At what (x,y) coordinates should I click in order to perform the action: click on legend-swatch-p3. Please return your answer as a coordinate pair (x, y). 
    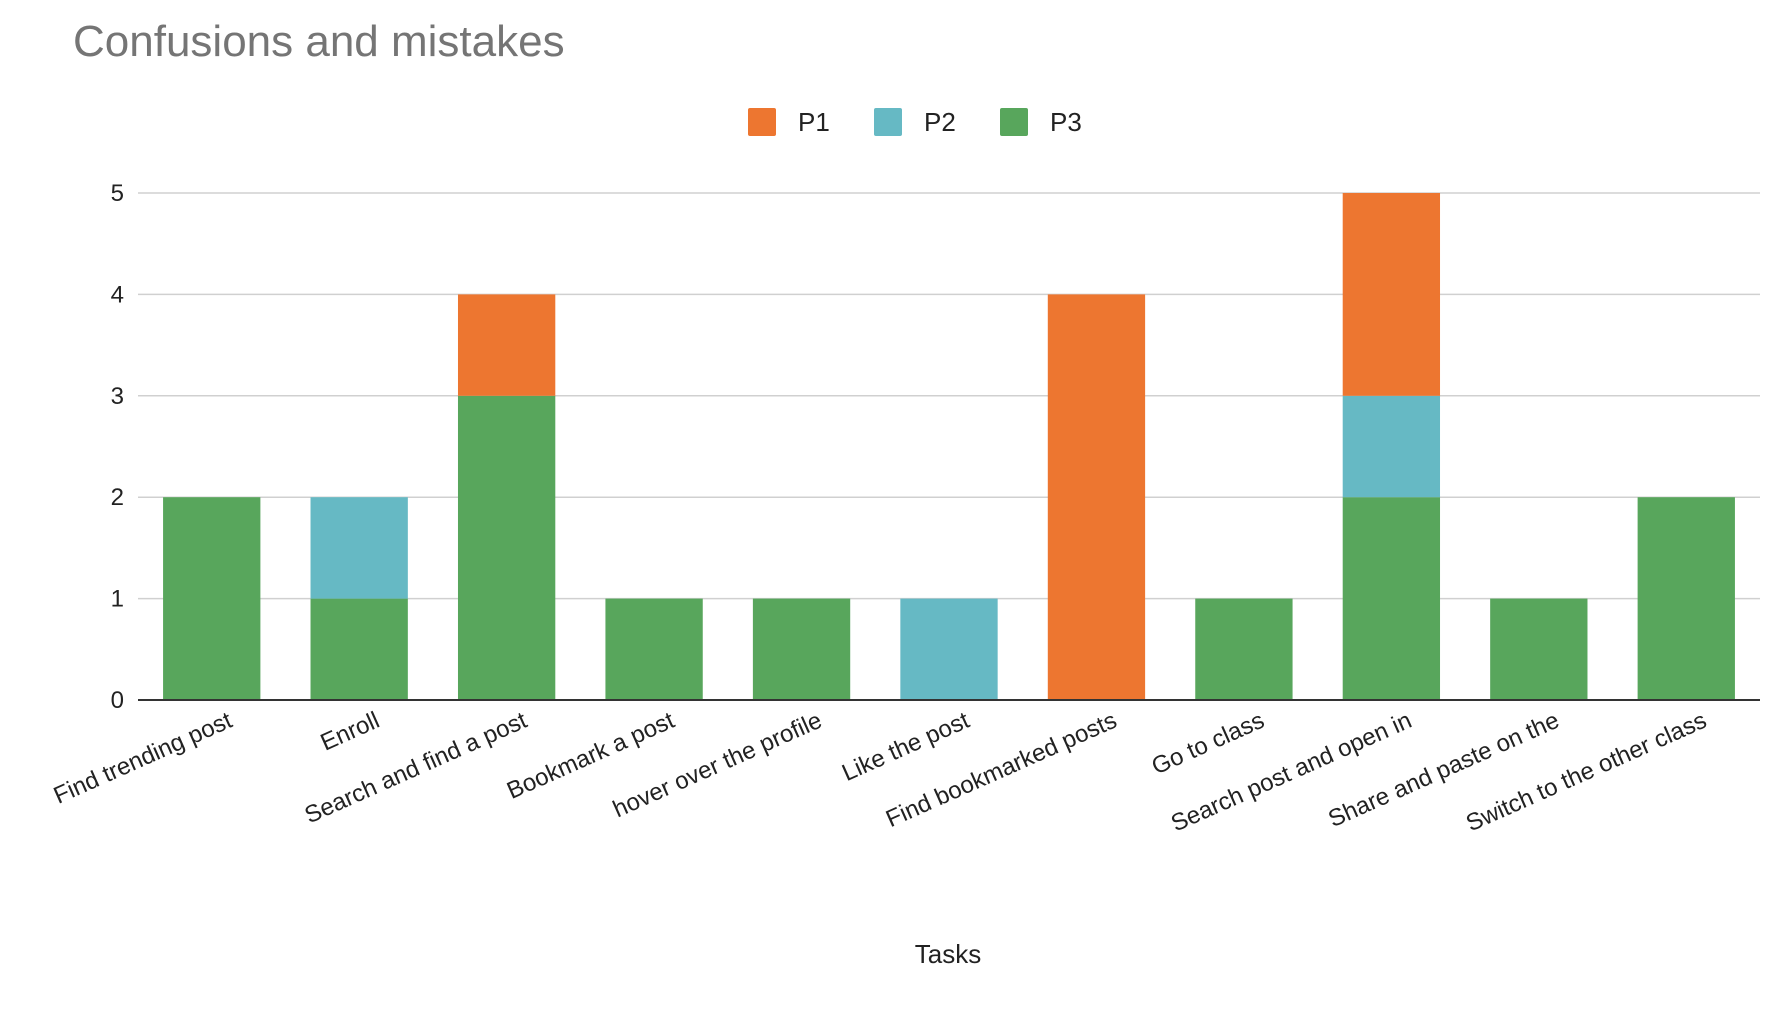
    Looking at the image, I should click on (1014, 122).